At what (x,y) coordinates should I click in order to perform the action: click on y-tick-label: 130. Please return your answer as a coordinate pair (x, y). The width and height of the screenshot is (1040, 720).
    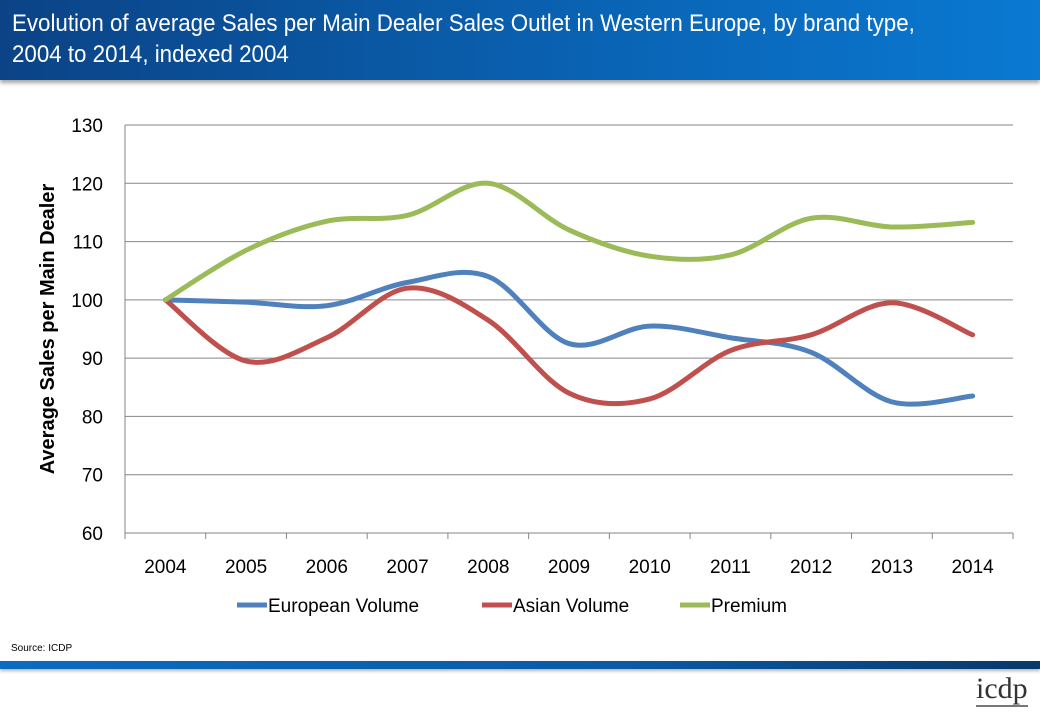
    Looking at the image, I should click on (87, 126).